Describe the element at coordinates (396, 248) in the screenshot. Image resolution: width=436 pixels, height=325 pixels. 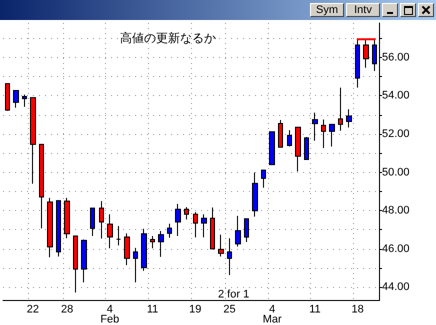
I see `y-tick-label: 46.00` at that location.